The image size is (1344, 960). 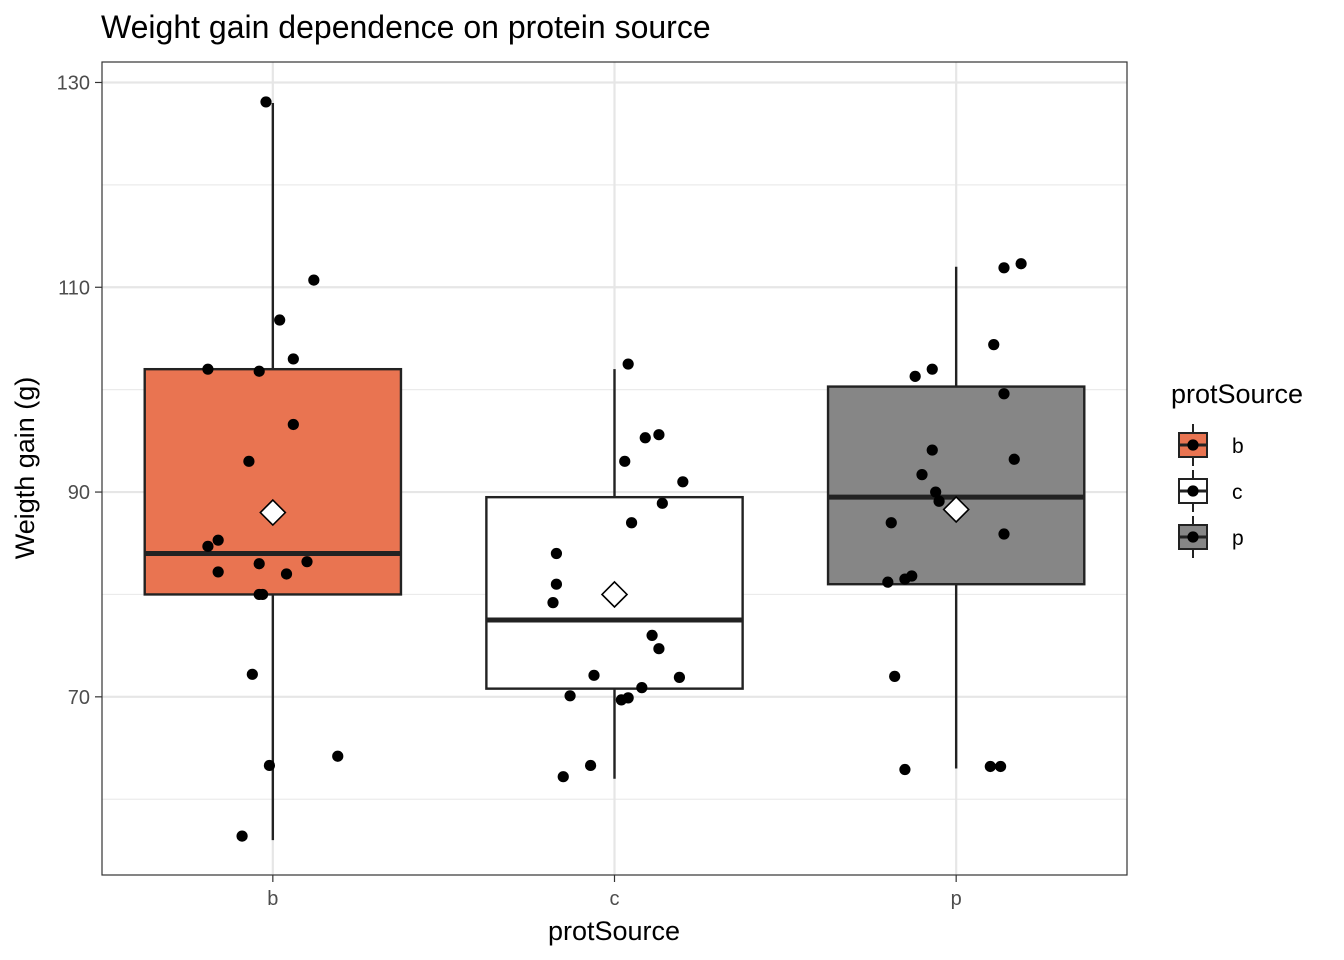 What do you see at coordinates (79, 698) in the screenshot?
I see `y-tick-label: 70` at bounding box center [79, 698].